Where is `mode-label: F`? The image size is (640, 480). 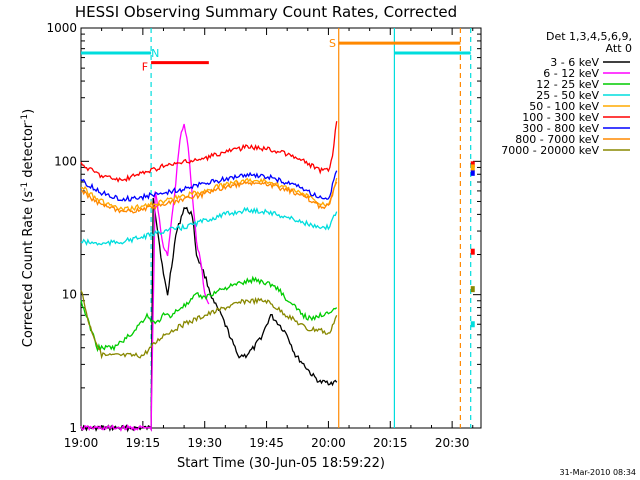 mode-label: F is located at coordinates (145, 67).